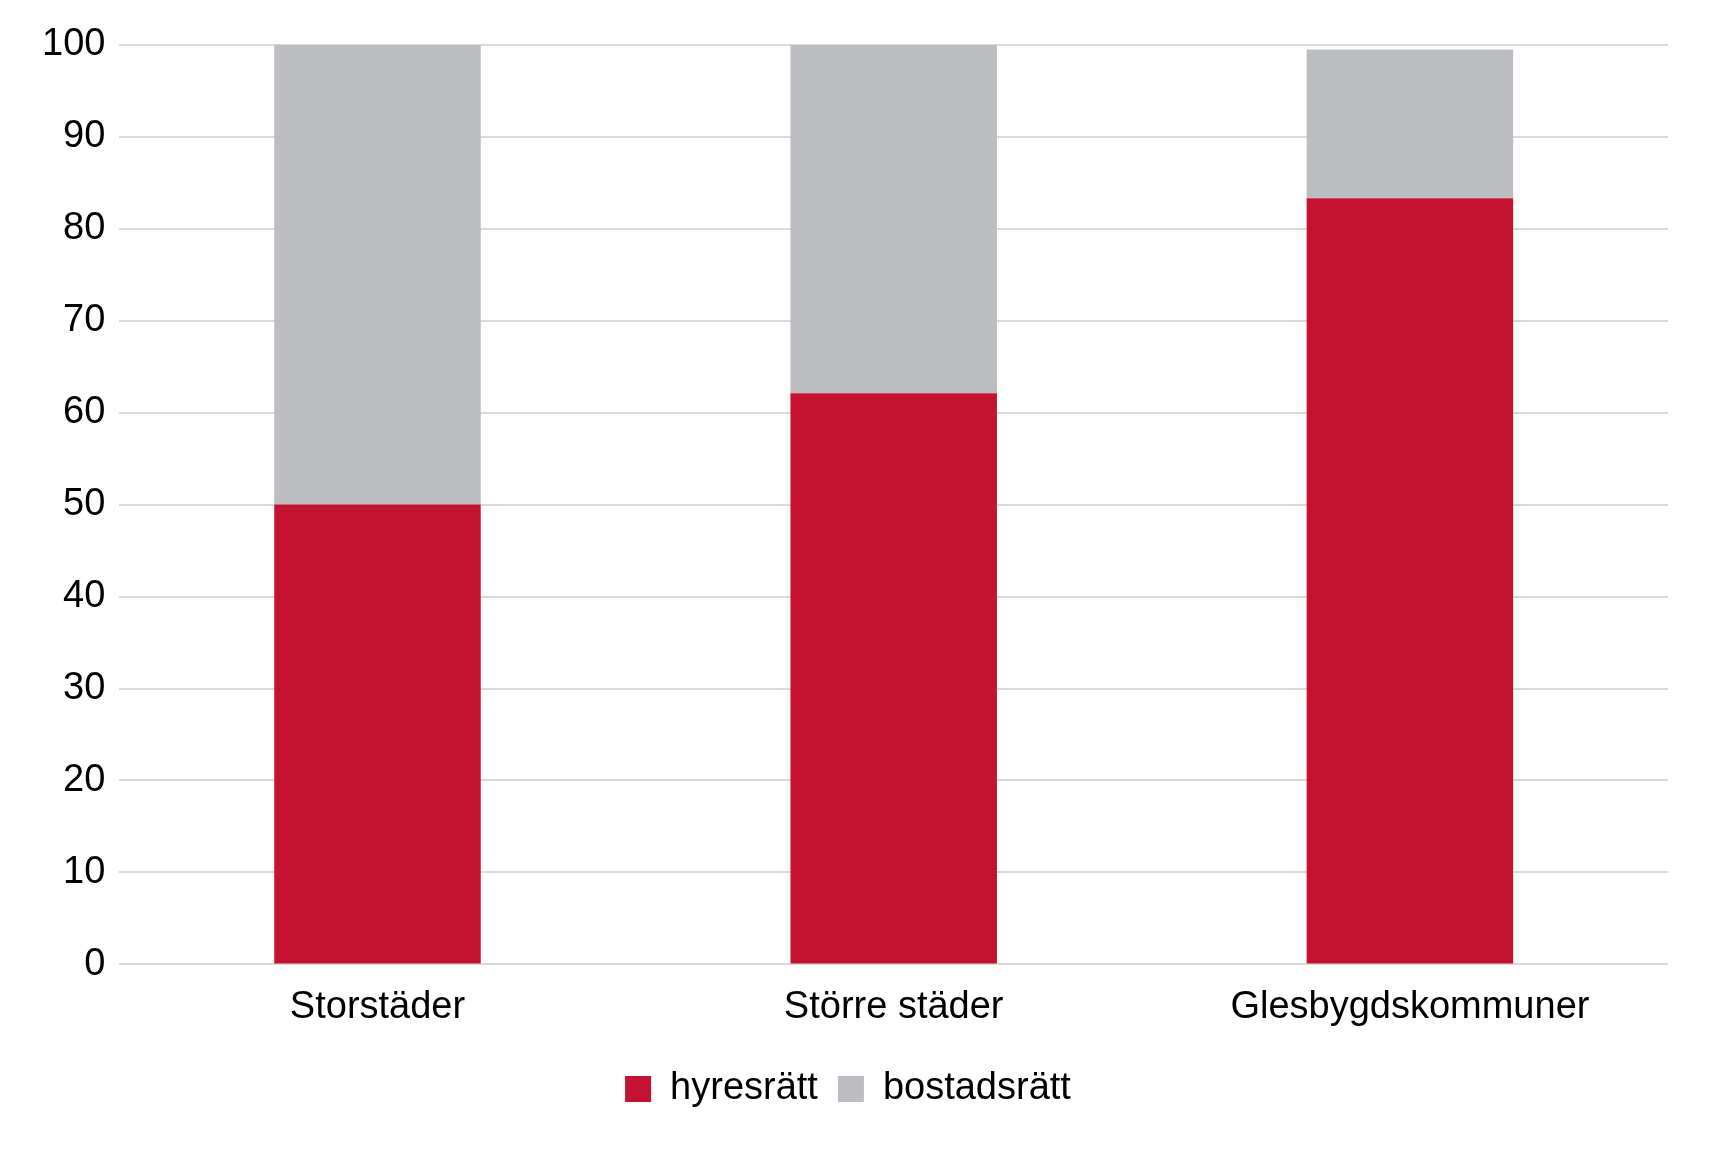 The image size is (1715, 1154). Describe the element at coordinates (74, 42) in the screenshot. I see `y-tick-label: 100` at that location.